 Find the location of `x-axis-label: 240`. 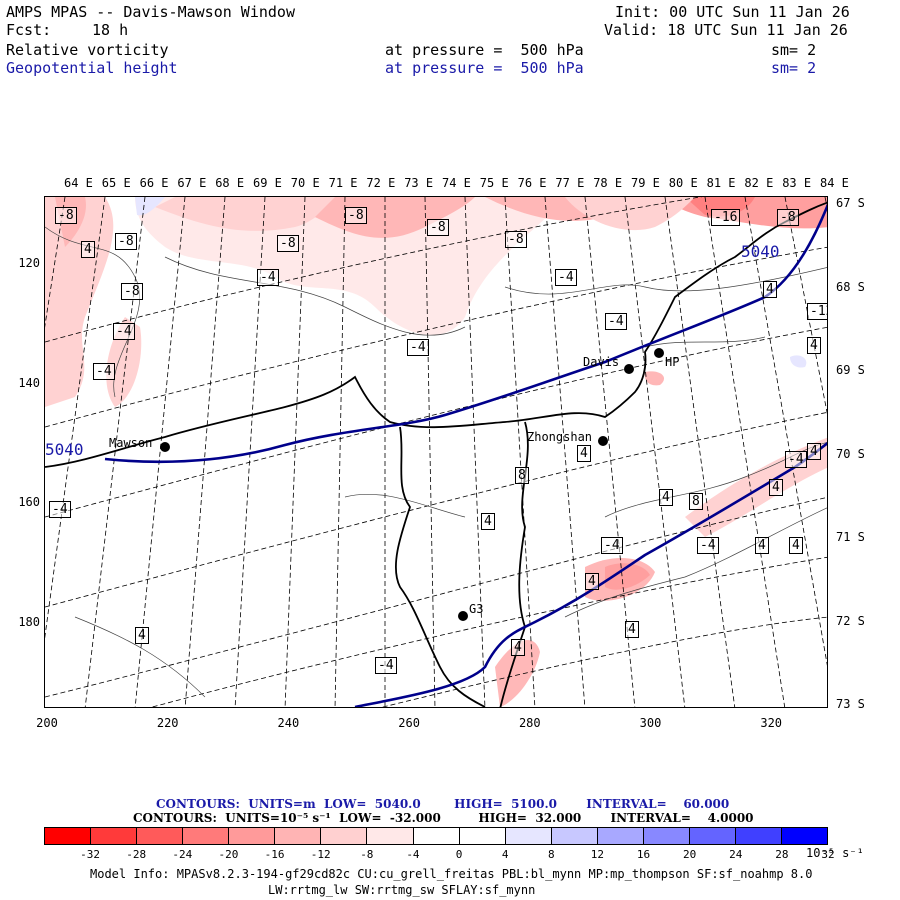

x-axis-label: 240 is located at coordinates (288, 723).